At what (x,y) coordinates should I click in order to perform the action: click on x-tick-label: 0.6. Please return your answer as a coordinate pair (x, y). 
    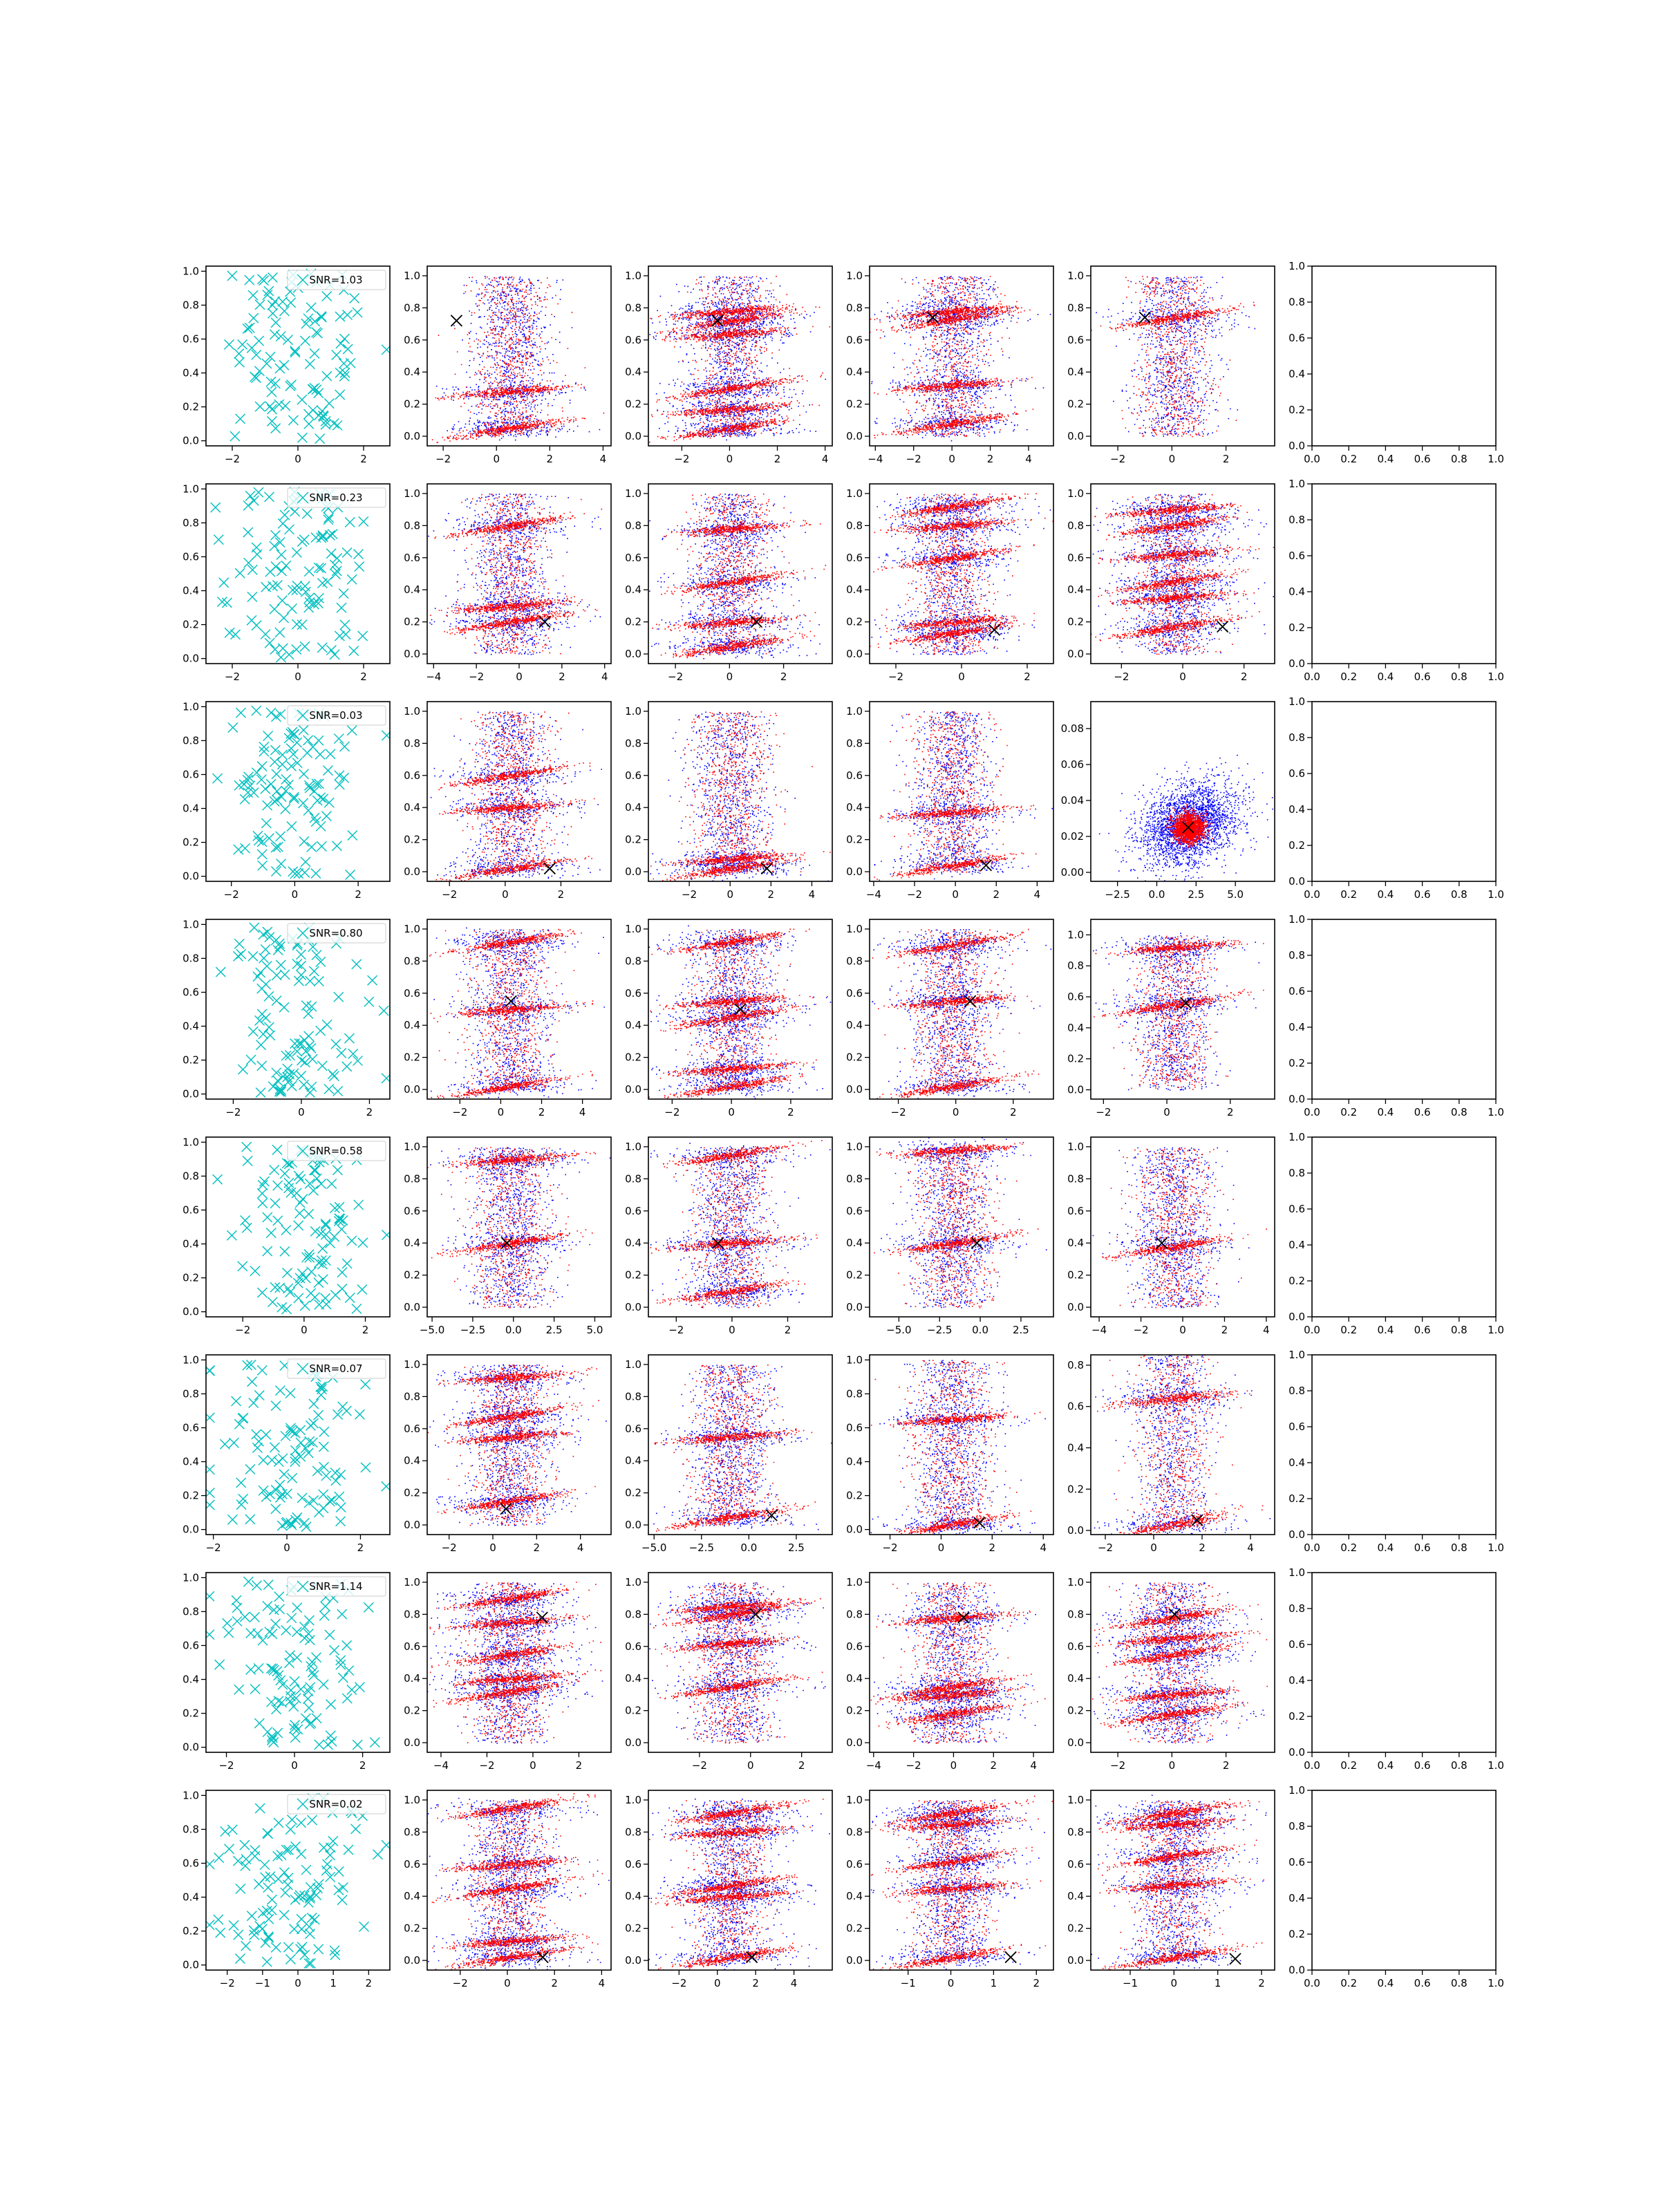
    Looking at the image, I should click on (1422, 1330).